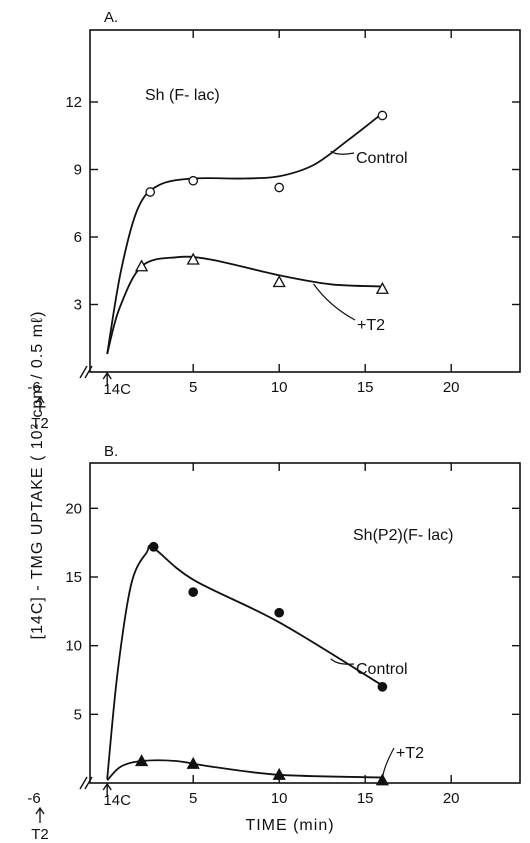 This screenshot has width=530, height=843. What do you see at coordinates (78, 714) in the screenshot?
I see `y-tick-label: 5` at bounding box center [78, 714].